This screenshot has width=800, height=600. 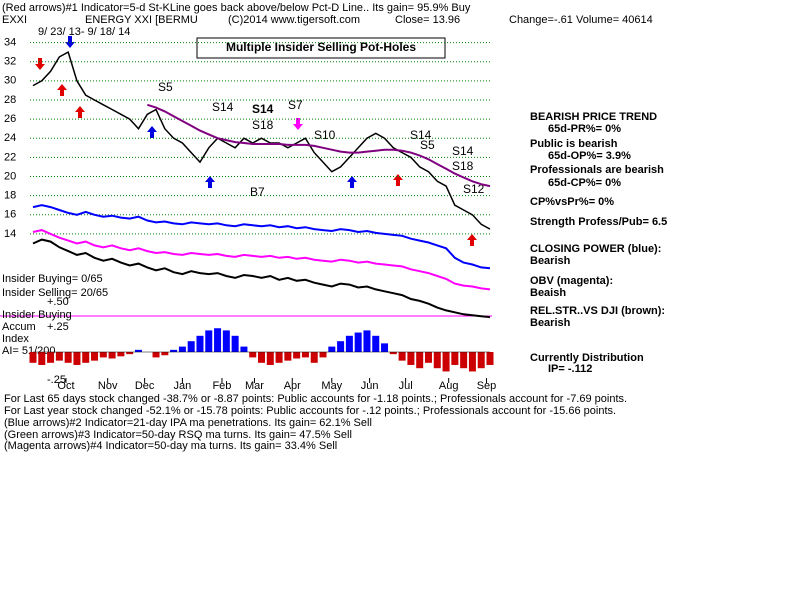 I want to click on x-tick-label: Dec, so click(x=145, y=386).